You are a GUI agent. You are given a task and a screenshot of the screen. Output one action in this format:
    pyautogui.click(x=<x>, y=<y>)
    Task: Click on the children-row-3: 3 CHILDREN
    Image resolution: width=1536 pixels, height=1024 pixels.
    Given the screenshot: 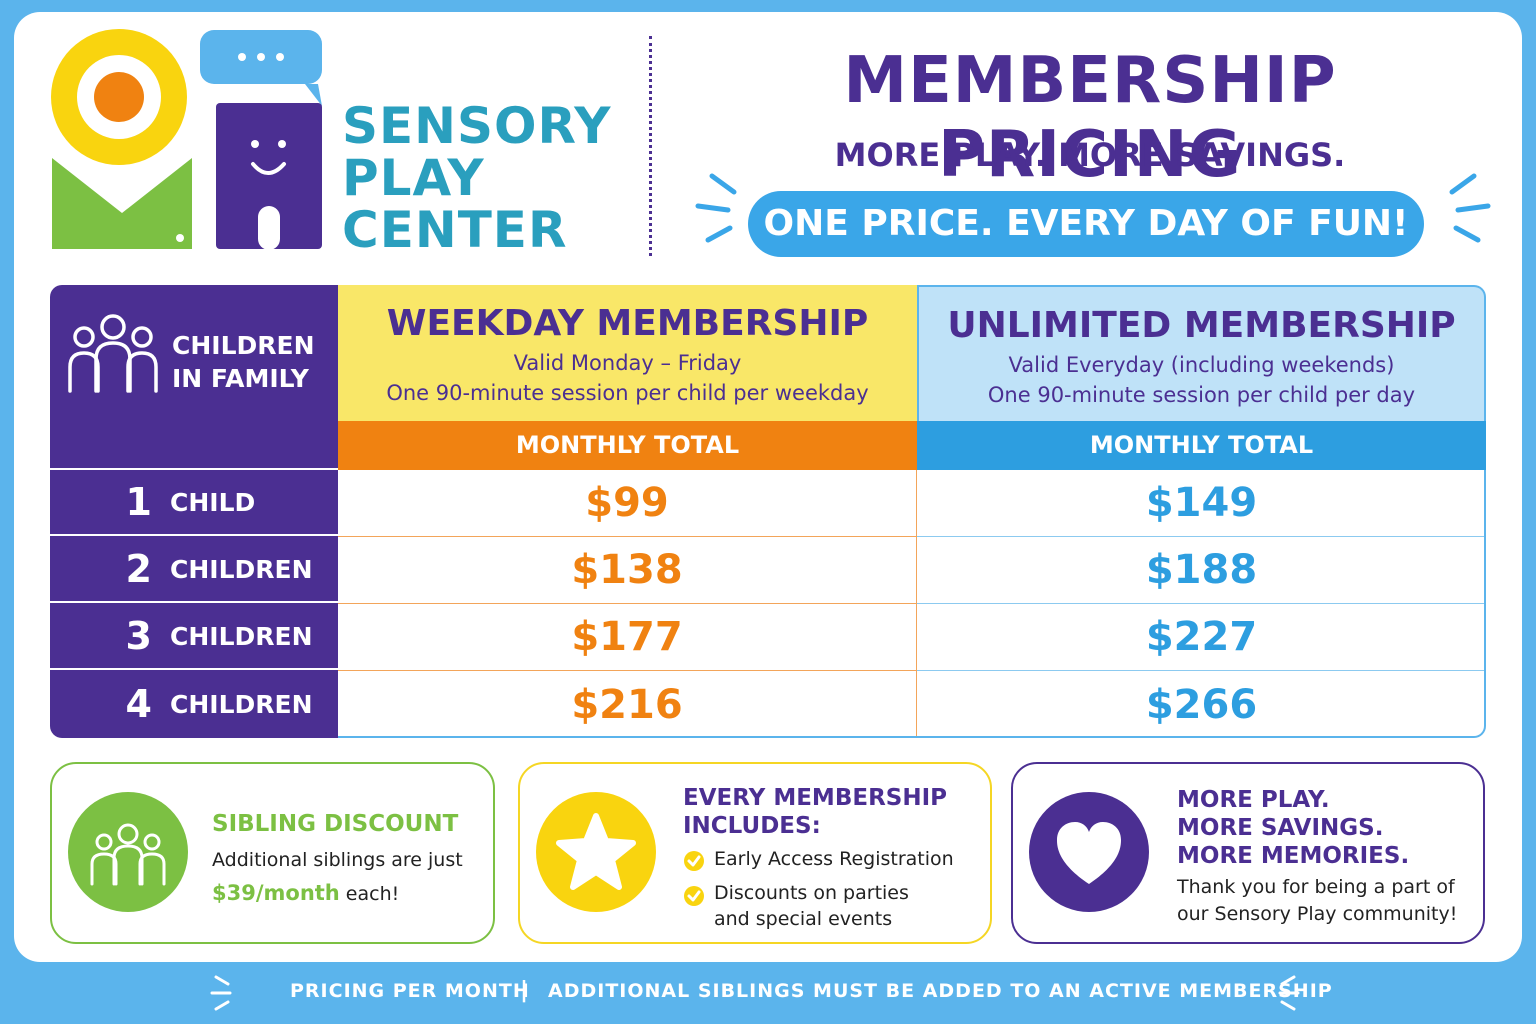 What is the action you would take?
    pyautogui.click(x=194, y=637)
    